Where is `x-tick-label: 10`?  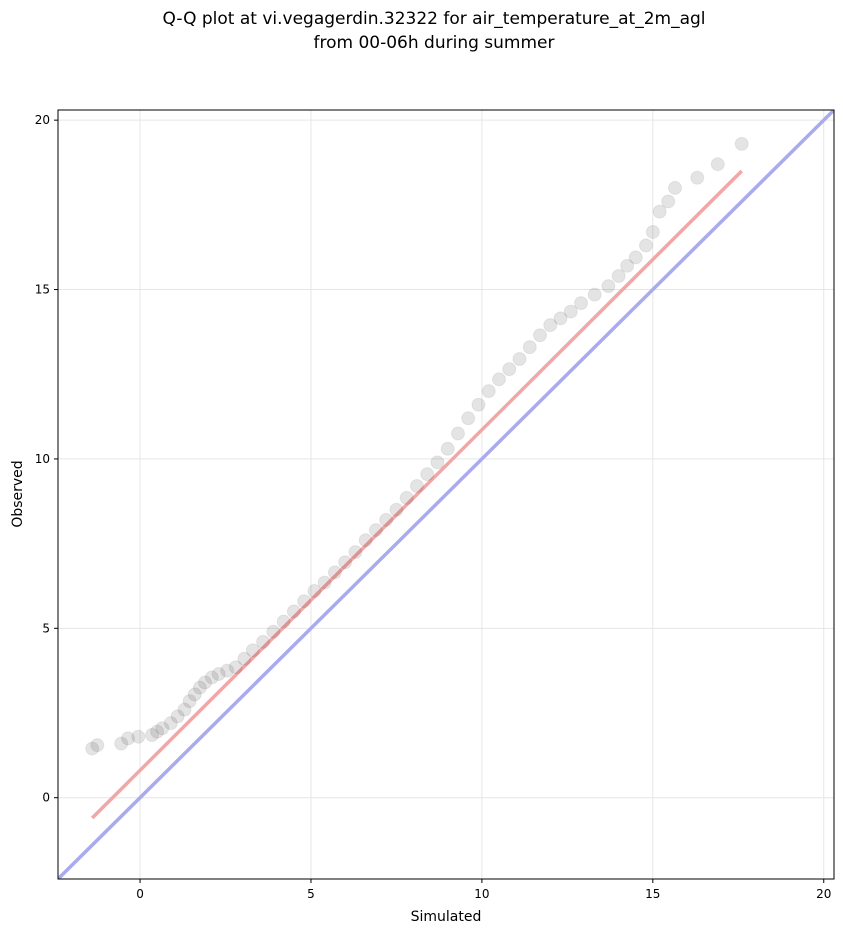 x-tick-label: 10 is located at coordinates (481, 894).